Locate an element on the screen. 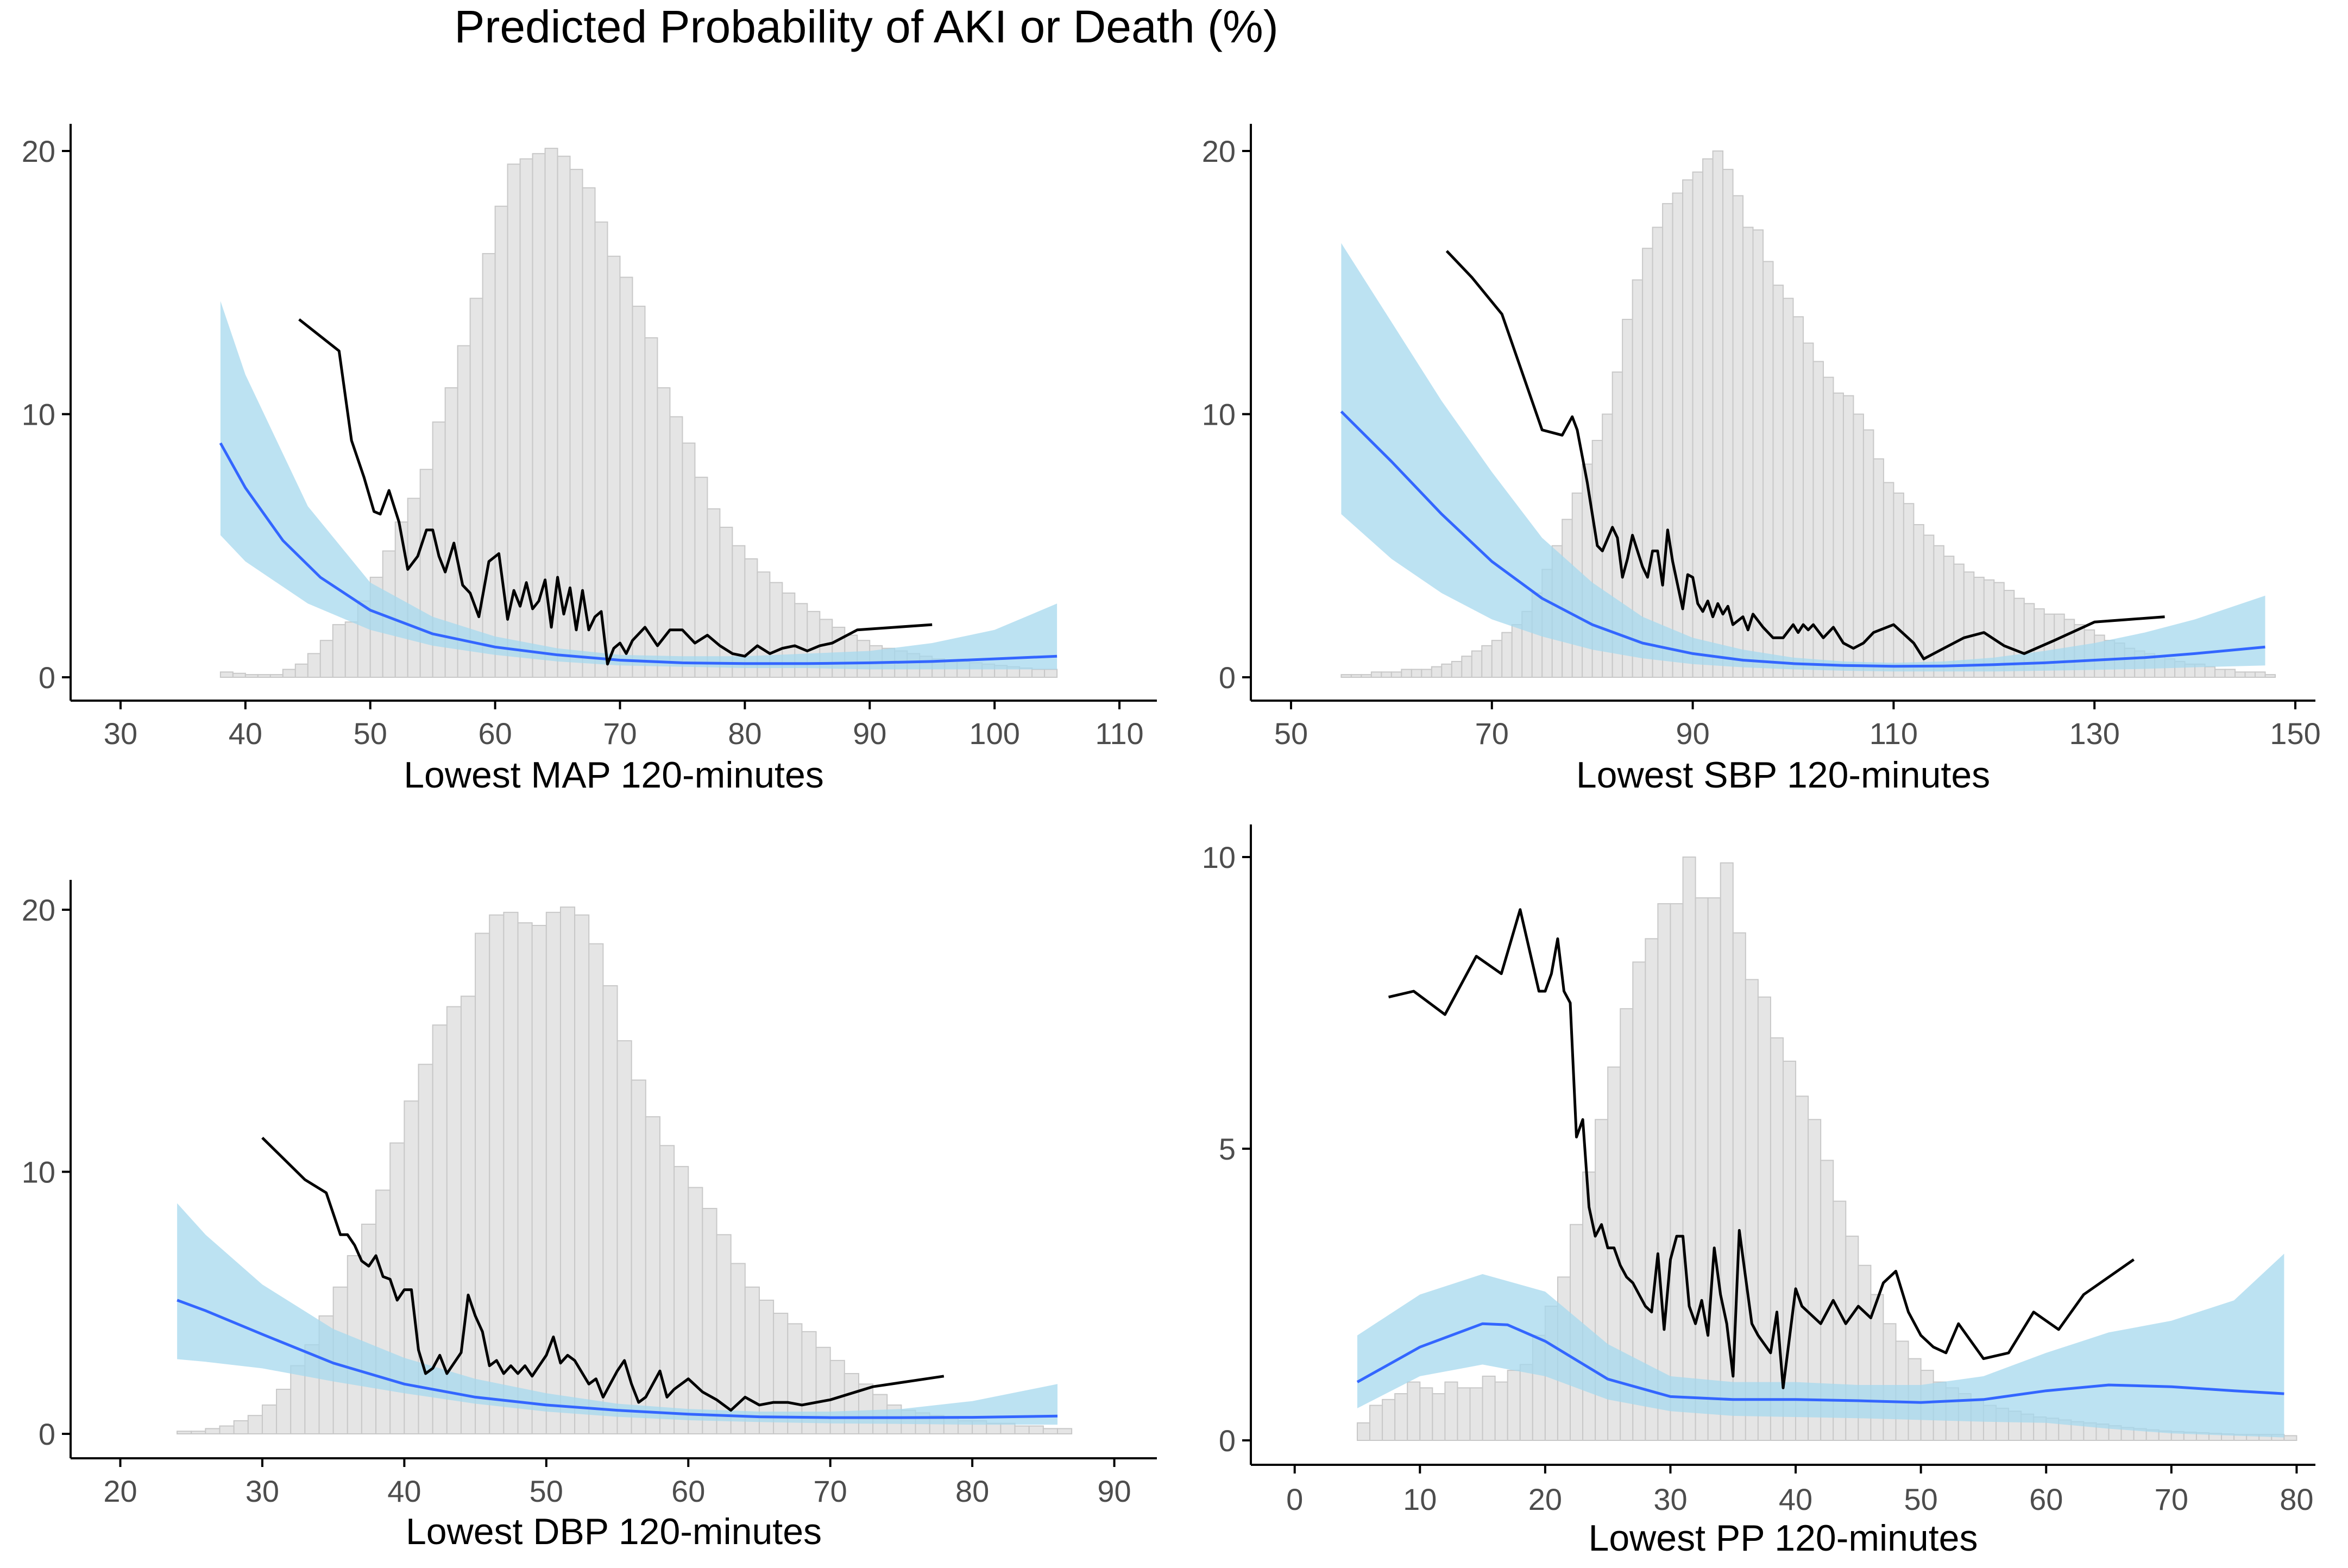 Image resolution: width=2348 pixels, height=1568 pixels. x-tick-label: 30 is located at coordinates (262, 1491).